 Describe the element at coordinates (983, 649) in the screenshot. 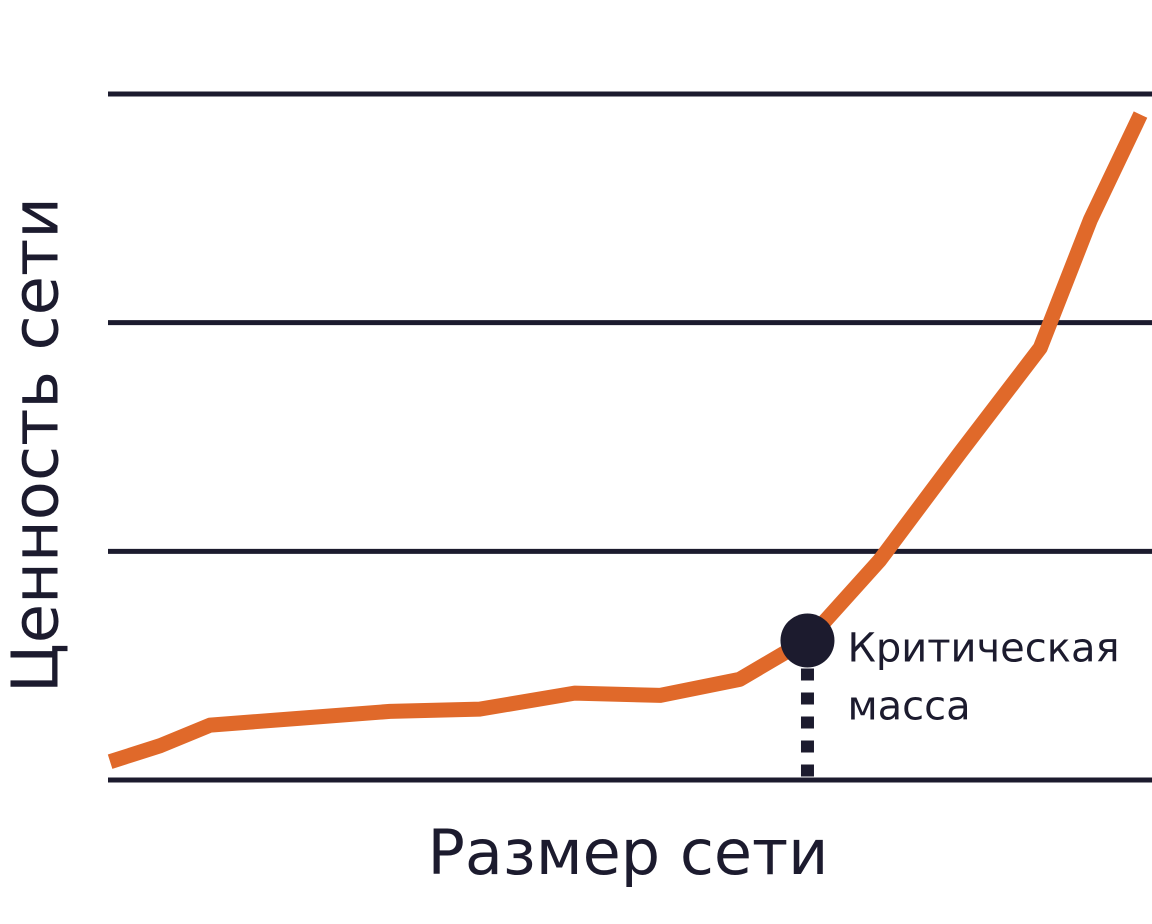

I see `annotation-text: Критическая` at that location.